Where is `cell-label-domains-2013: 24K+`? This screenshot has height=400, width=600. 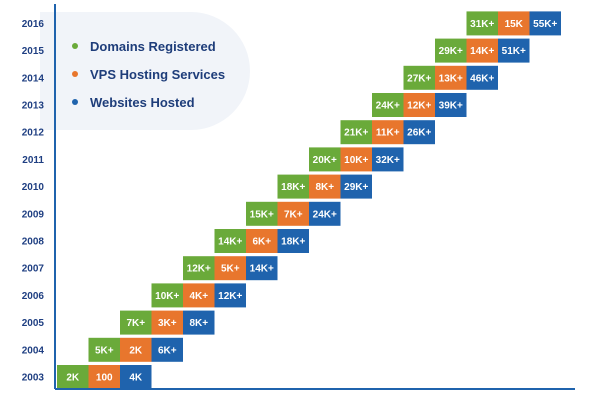
cell-label-domains-2013: 24K+ is located at coordinates (388, 106).